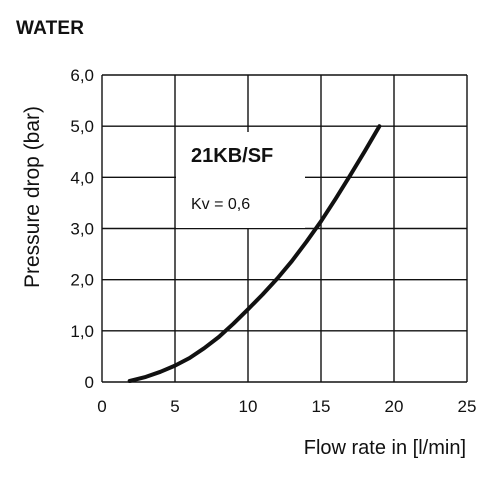 The height and width of the screenshot is (480, 480). Describe the element at coordinates (248, 406) in the screenshot. I see `x-tick-label: 10` at that location.